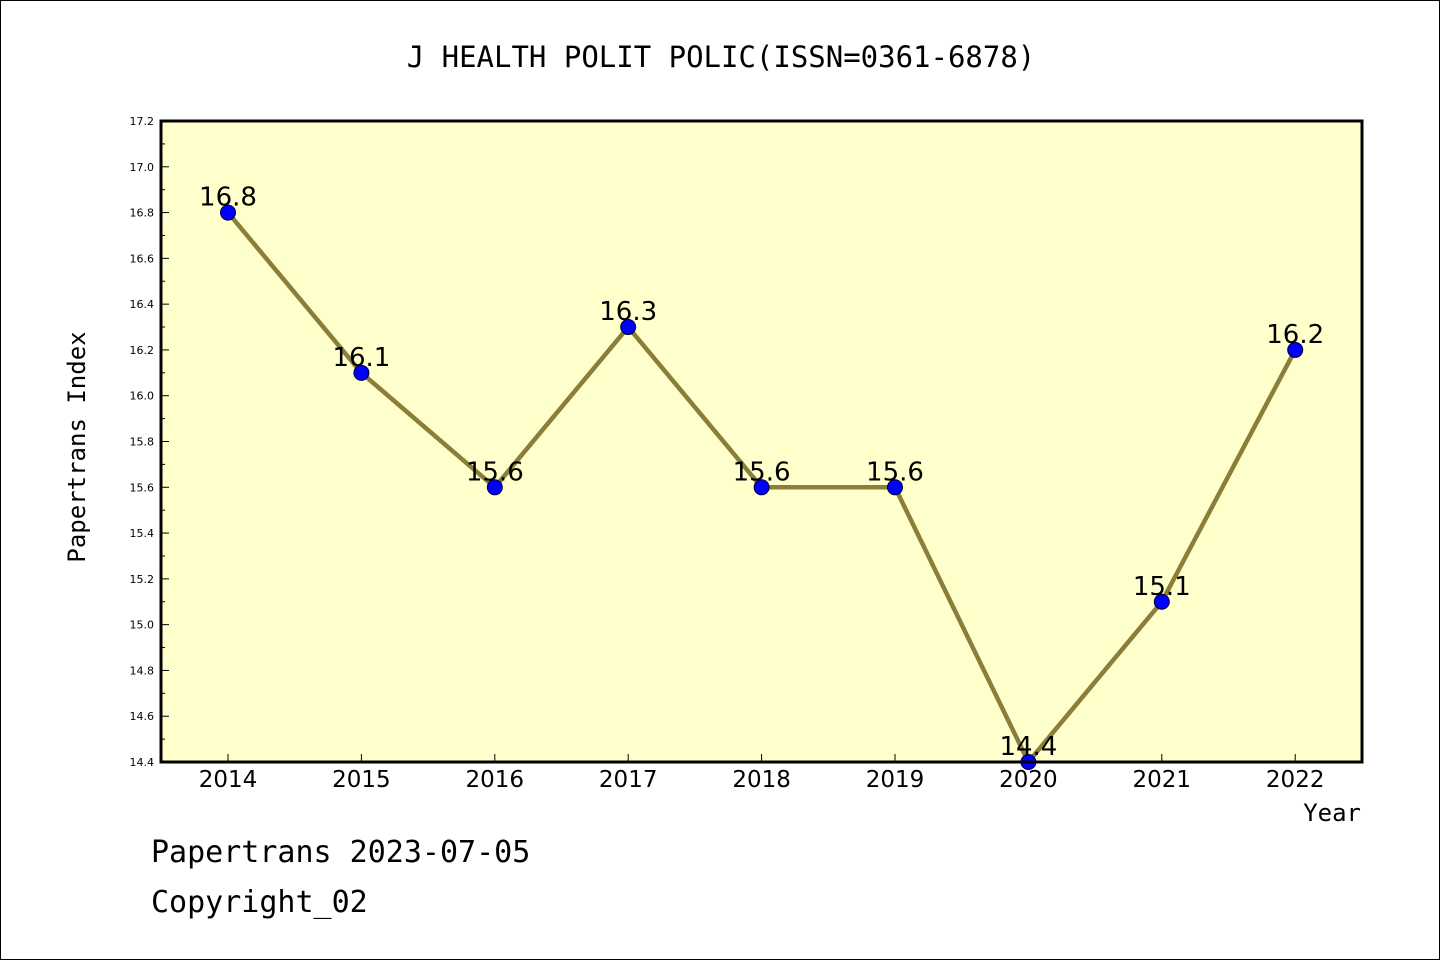 This screenshot has height=961, width=1440. I want to click on y-tick-label: 14.6, so click(142, 716).